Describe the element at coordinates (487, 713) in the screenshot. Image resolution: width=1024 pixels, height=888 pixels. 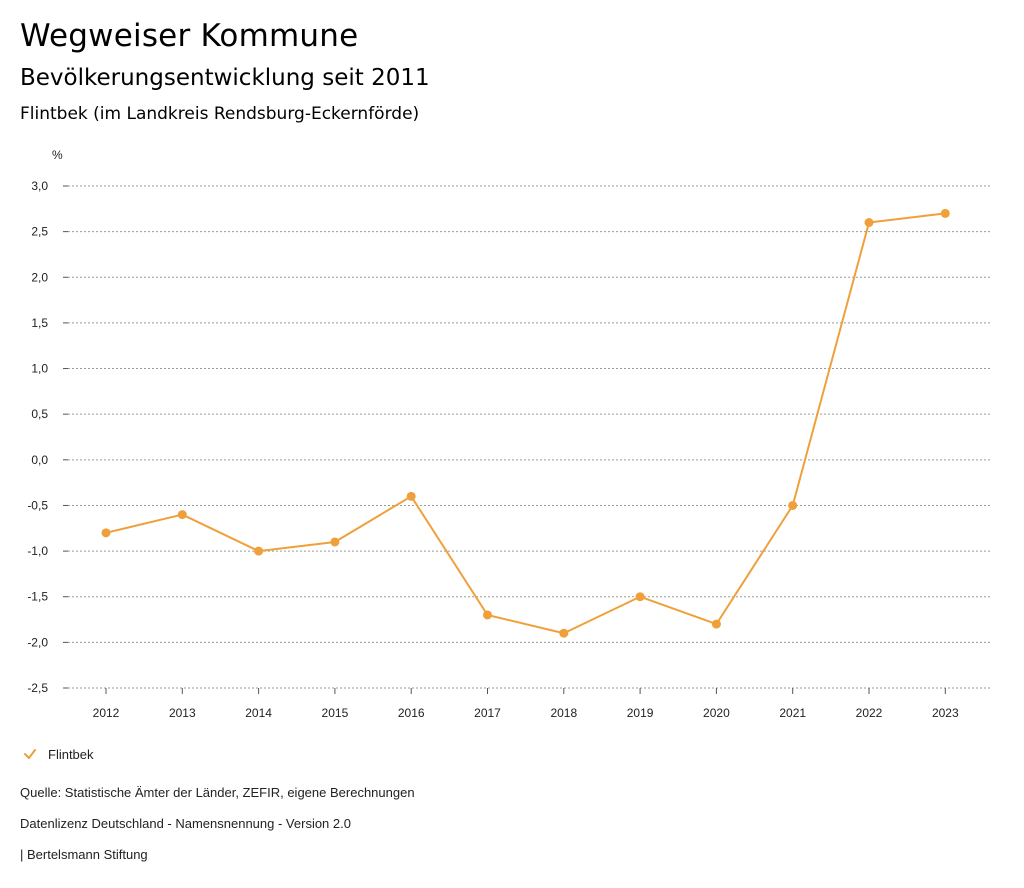
I see `x-tick-label: 2017` at that location.